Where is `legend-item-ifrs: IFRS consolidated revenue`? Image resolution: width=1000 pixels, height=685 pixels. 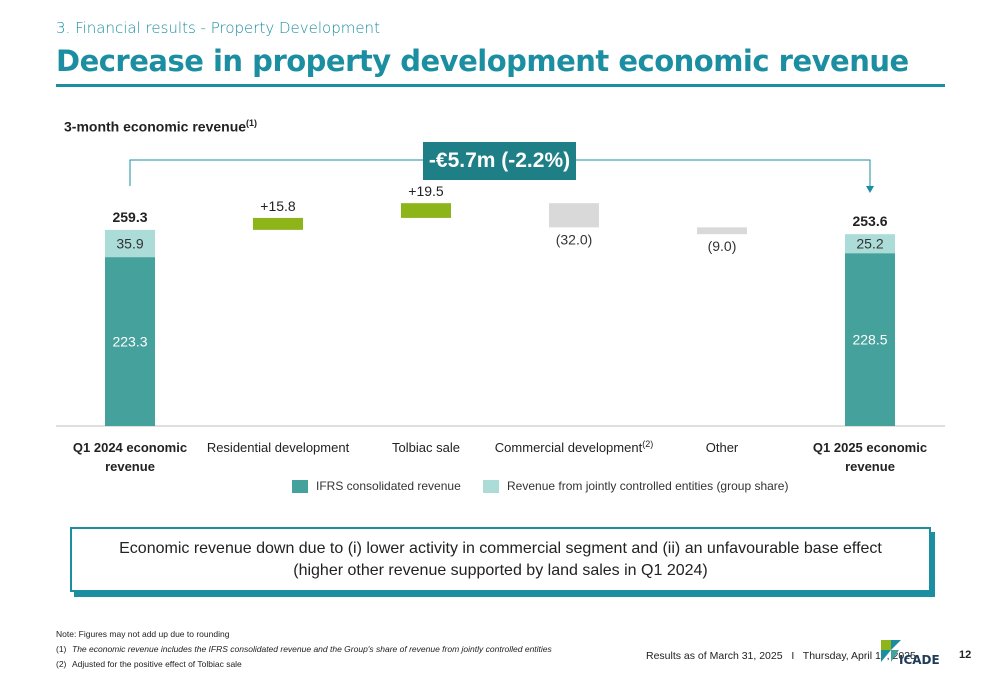
legend-item-ifrs: IFRS consolidated revenue is located at coordinates (376, 486).